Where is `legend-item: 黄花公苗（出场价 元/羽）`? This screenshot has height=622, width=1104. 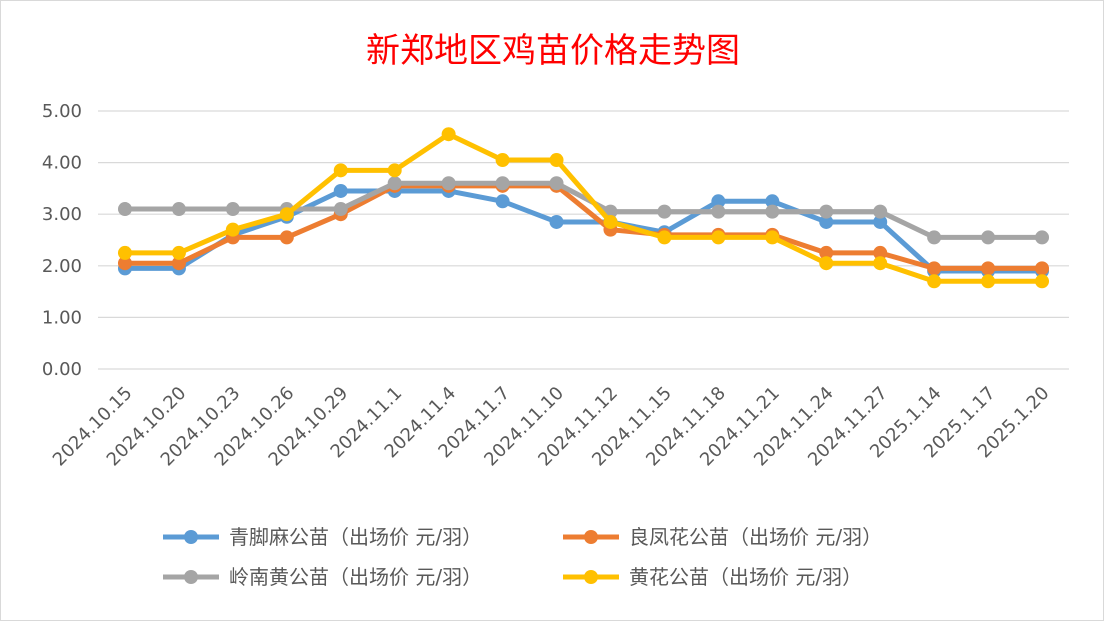 legend-item: 黄花公苗（出场价 元/羽） is located at coordinates (712, 577).